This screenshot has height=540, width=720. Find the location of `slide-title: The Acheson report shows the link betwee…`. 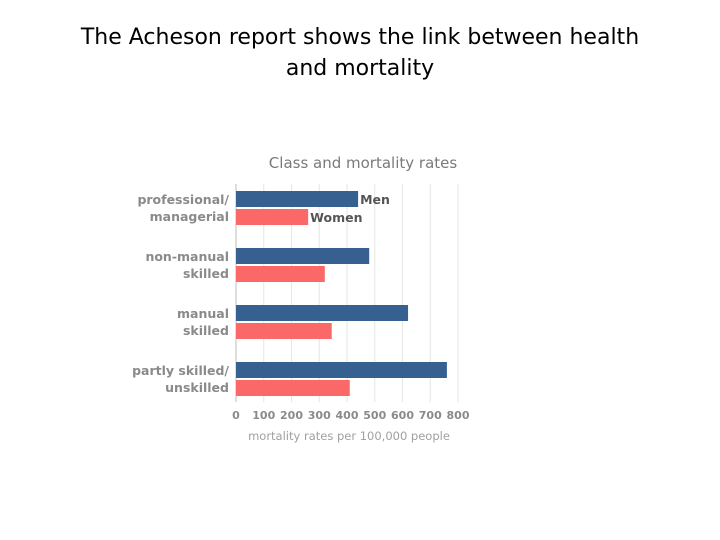

slide-title: The Acheson report shows the link betwee… is located at coordinates (360, 53).